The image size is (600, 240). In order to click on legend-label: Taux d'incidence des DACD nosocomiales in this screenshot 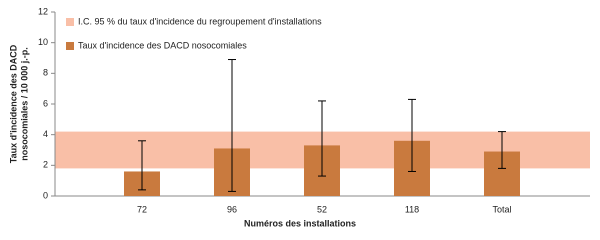, I will do `click(162, 45)`.